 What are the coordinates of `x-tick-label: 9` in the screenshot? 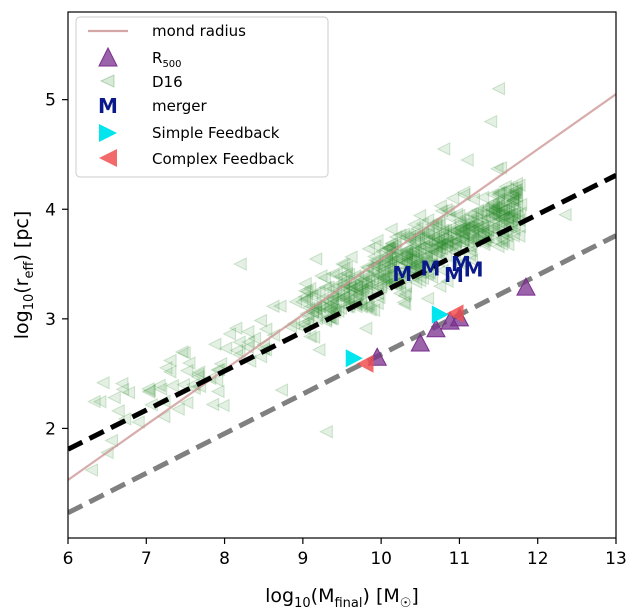 It's located at (302, 559).